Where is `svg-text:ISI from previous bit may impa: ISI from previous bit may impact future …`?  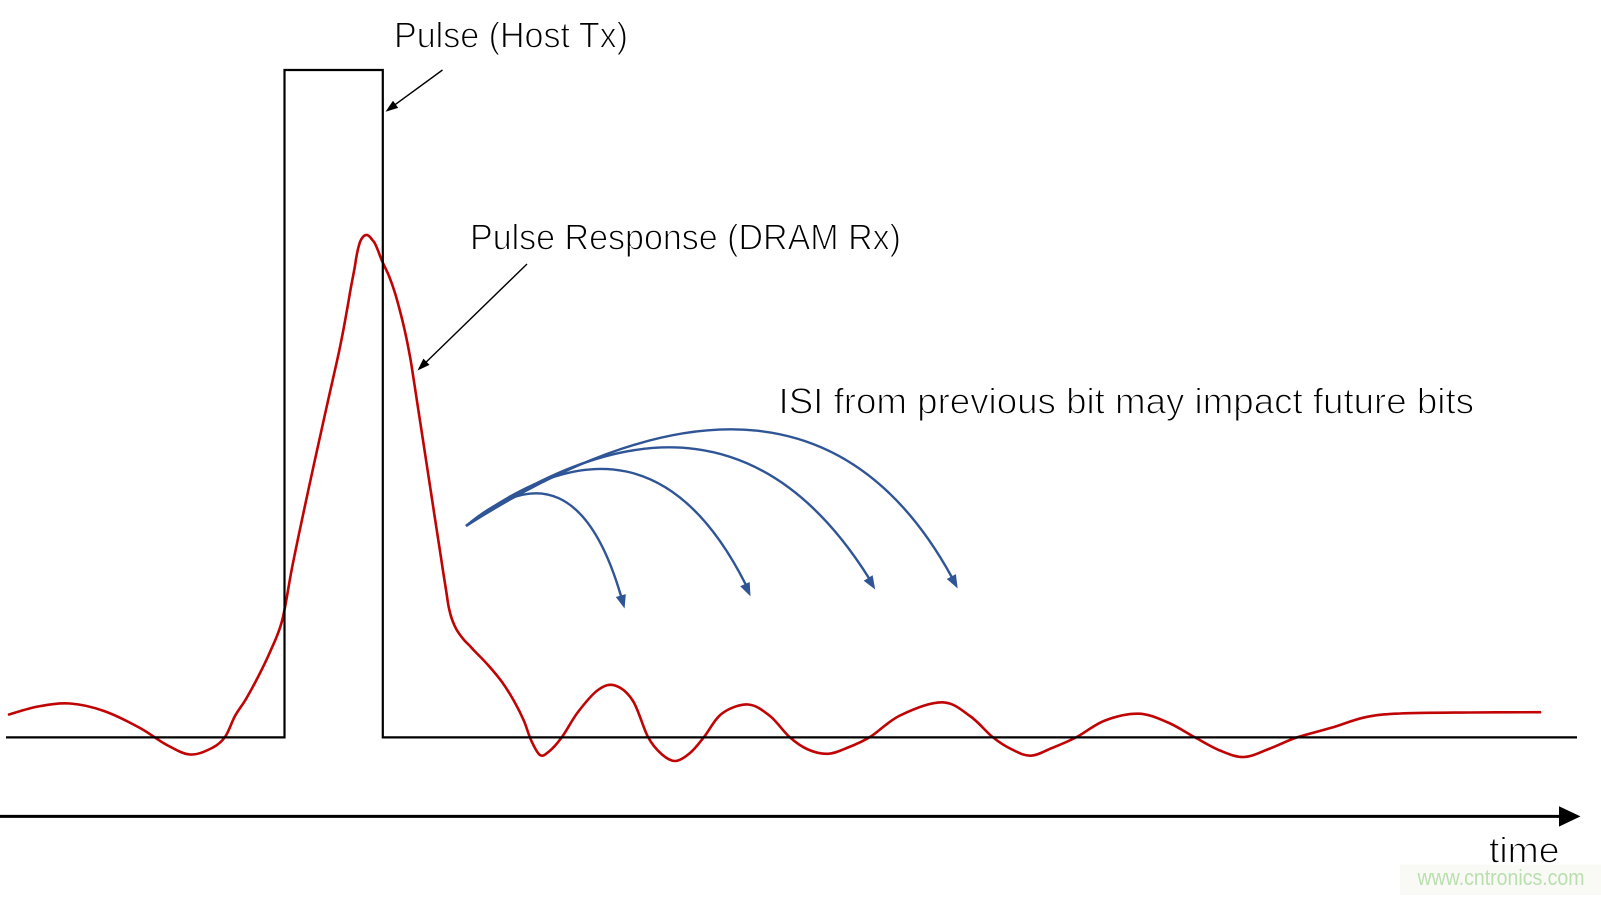
svg-text:ISI from previous bit may impa: ISI from previous bit may impact future … is located at coordinates (1127, 401).